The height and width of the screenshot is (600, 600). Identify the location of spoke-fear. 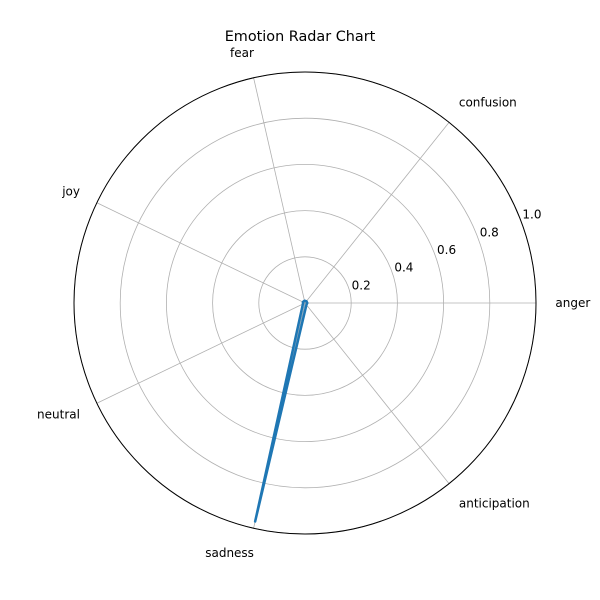
(279, 190).